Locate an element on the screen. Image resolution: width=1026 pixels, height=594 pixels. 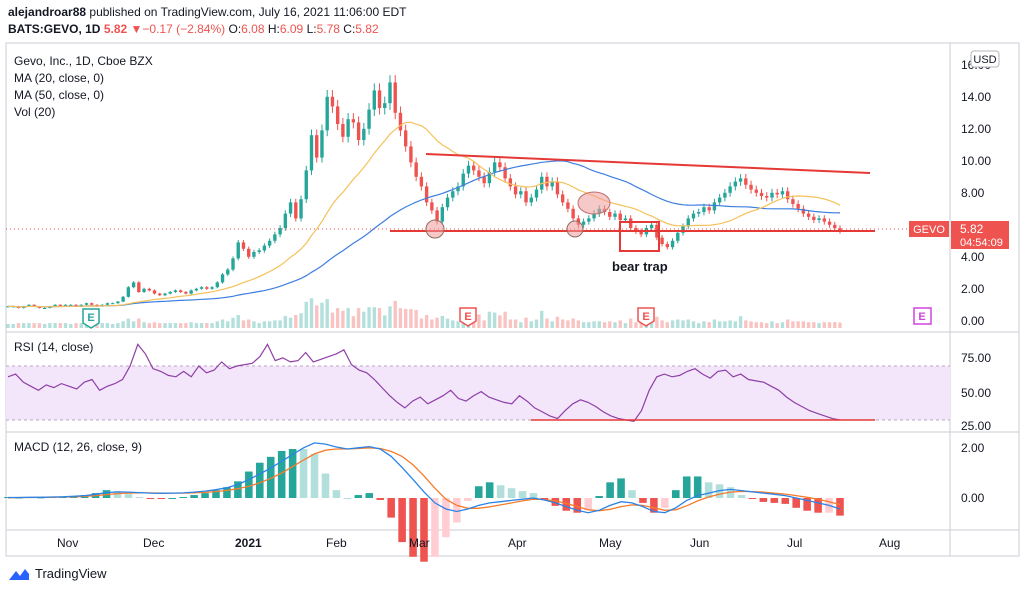
open-value: 6.08 is located at coordinates (253, 29).